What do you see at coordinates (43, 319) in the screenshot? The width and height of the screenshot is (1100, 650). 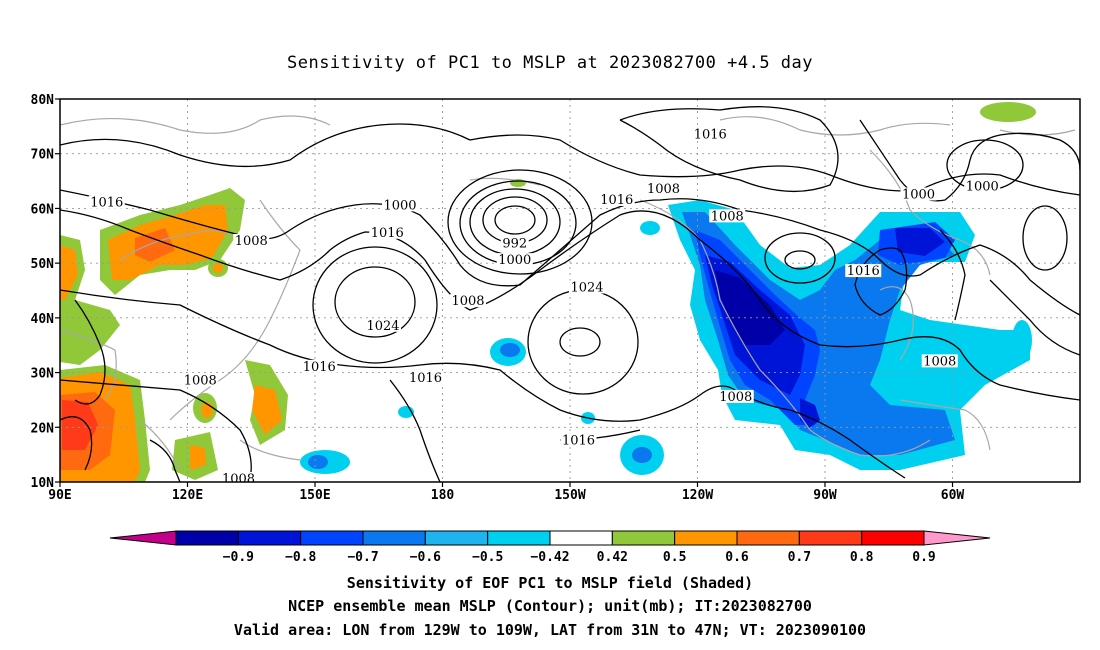 I see `lat-label: 40N` at bounding box center [43, 319].